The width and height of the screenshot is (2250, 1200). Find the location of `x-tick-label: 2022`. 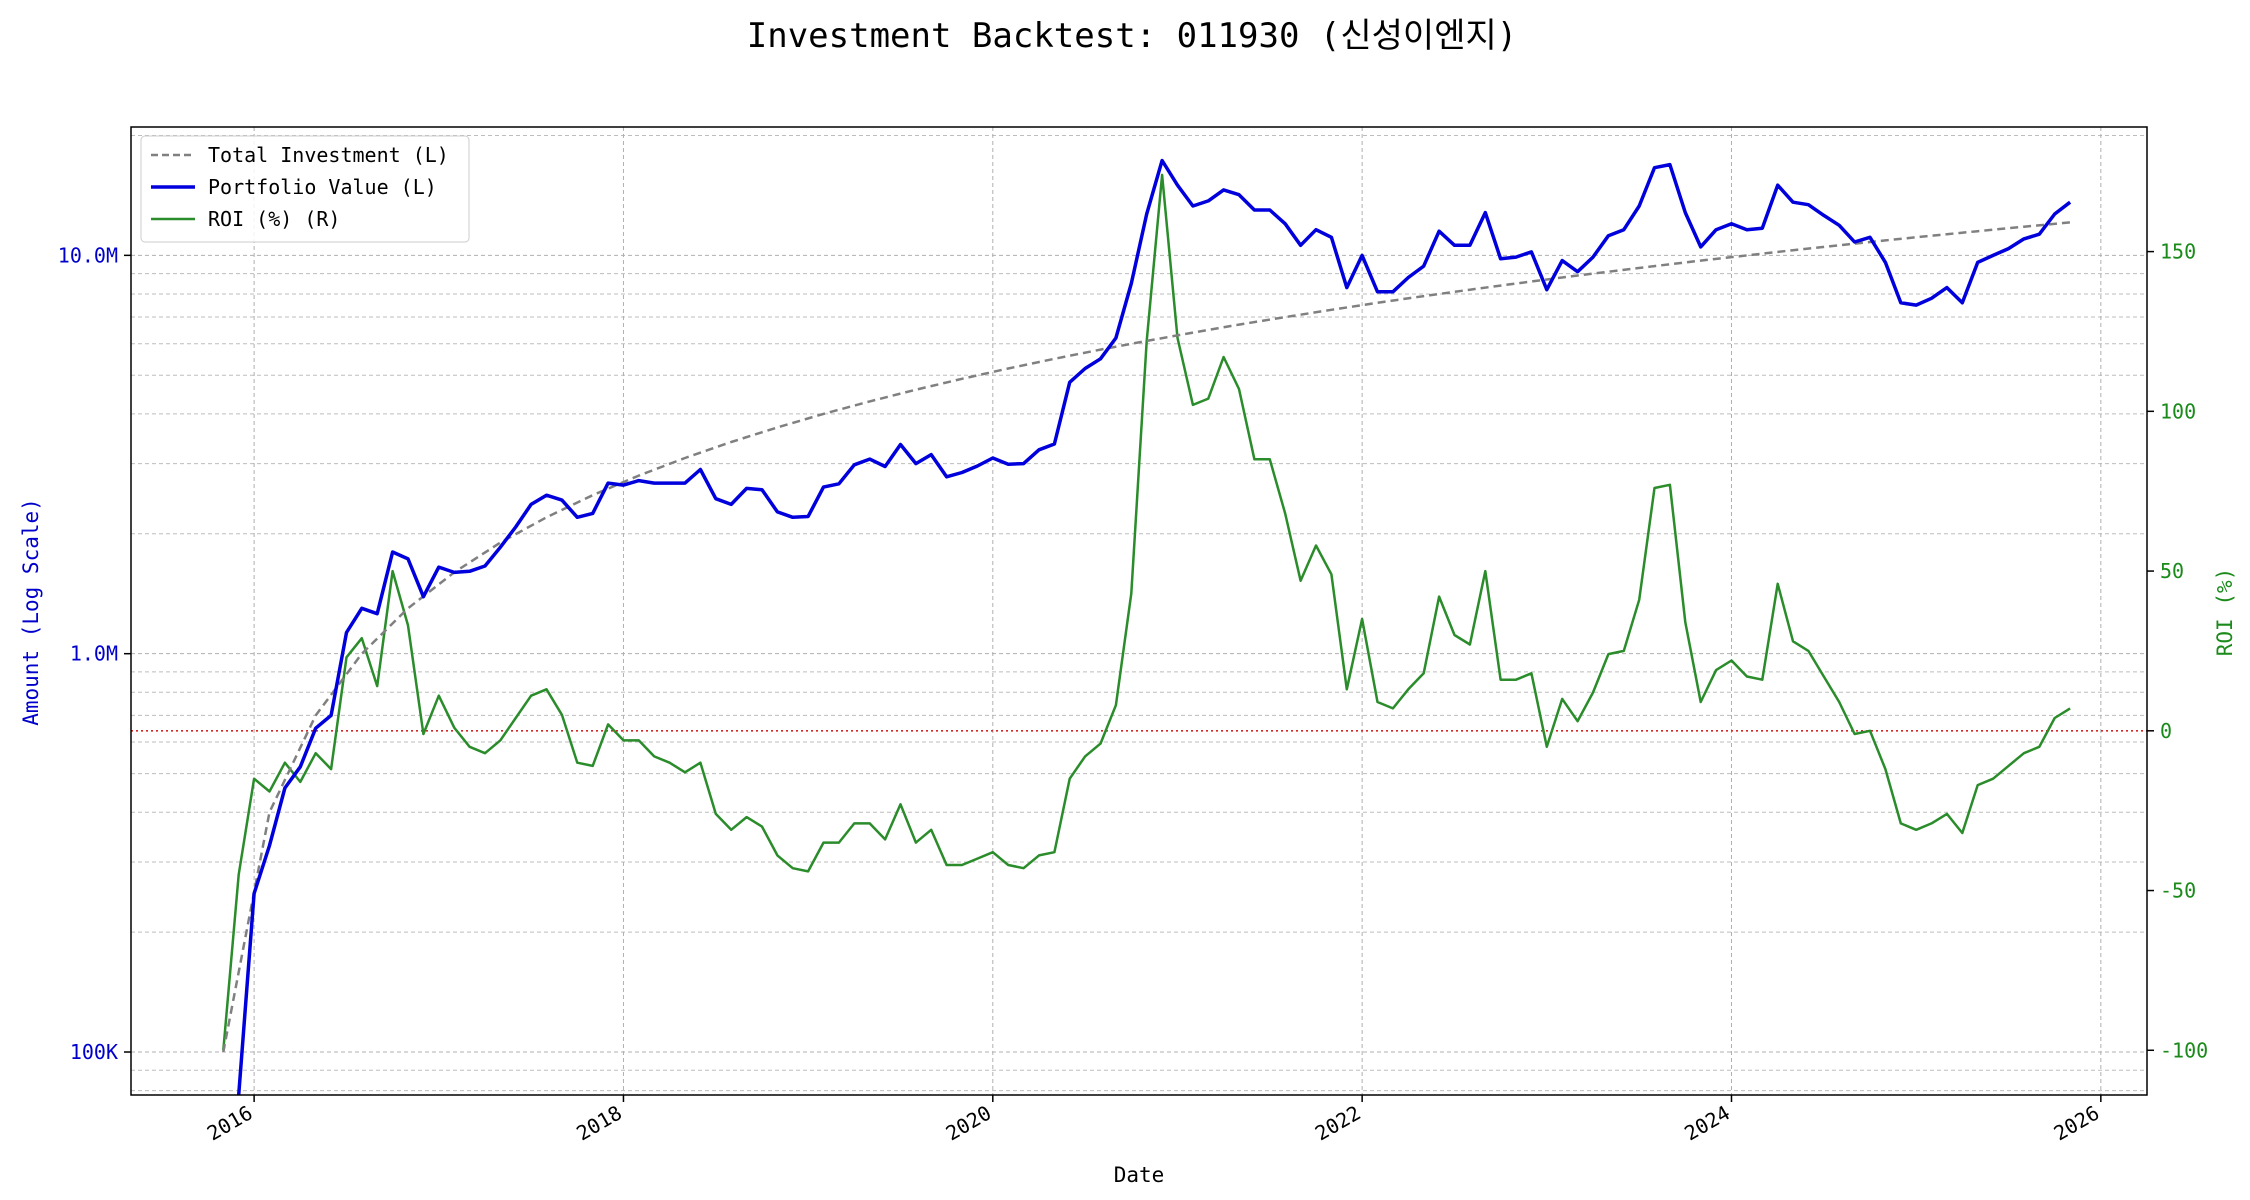

x-tick-label: 2022 is located at coordinates (1338, 1123).